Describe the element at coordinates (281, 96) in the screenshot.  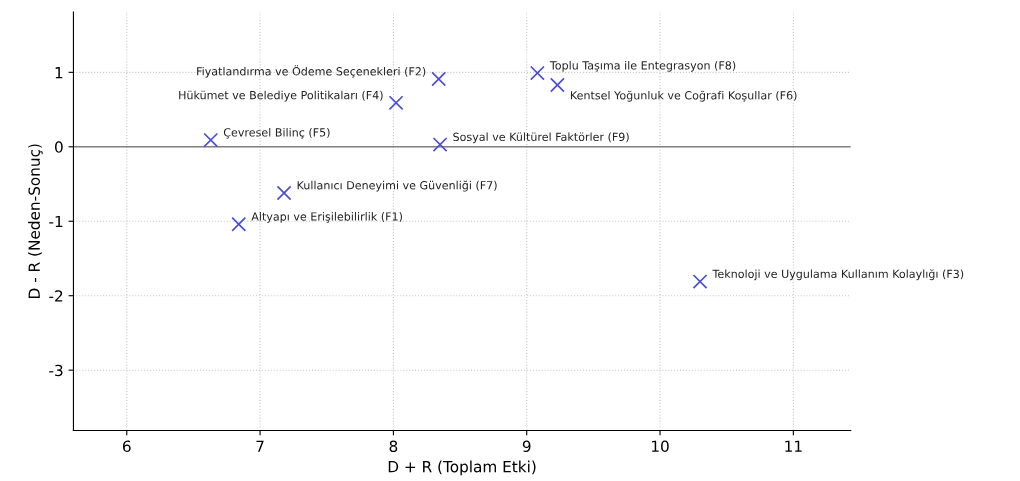
I see `annotation: Hükümet ve Belediye Politikaları (F4)` at that location.